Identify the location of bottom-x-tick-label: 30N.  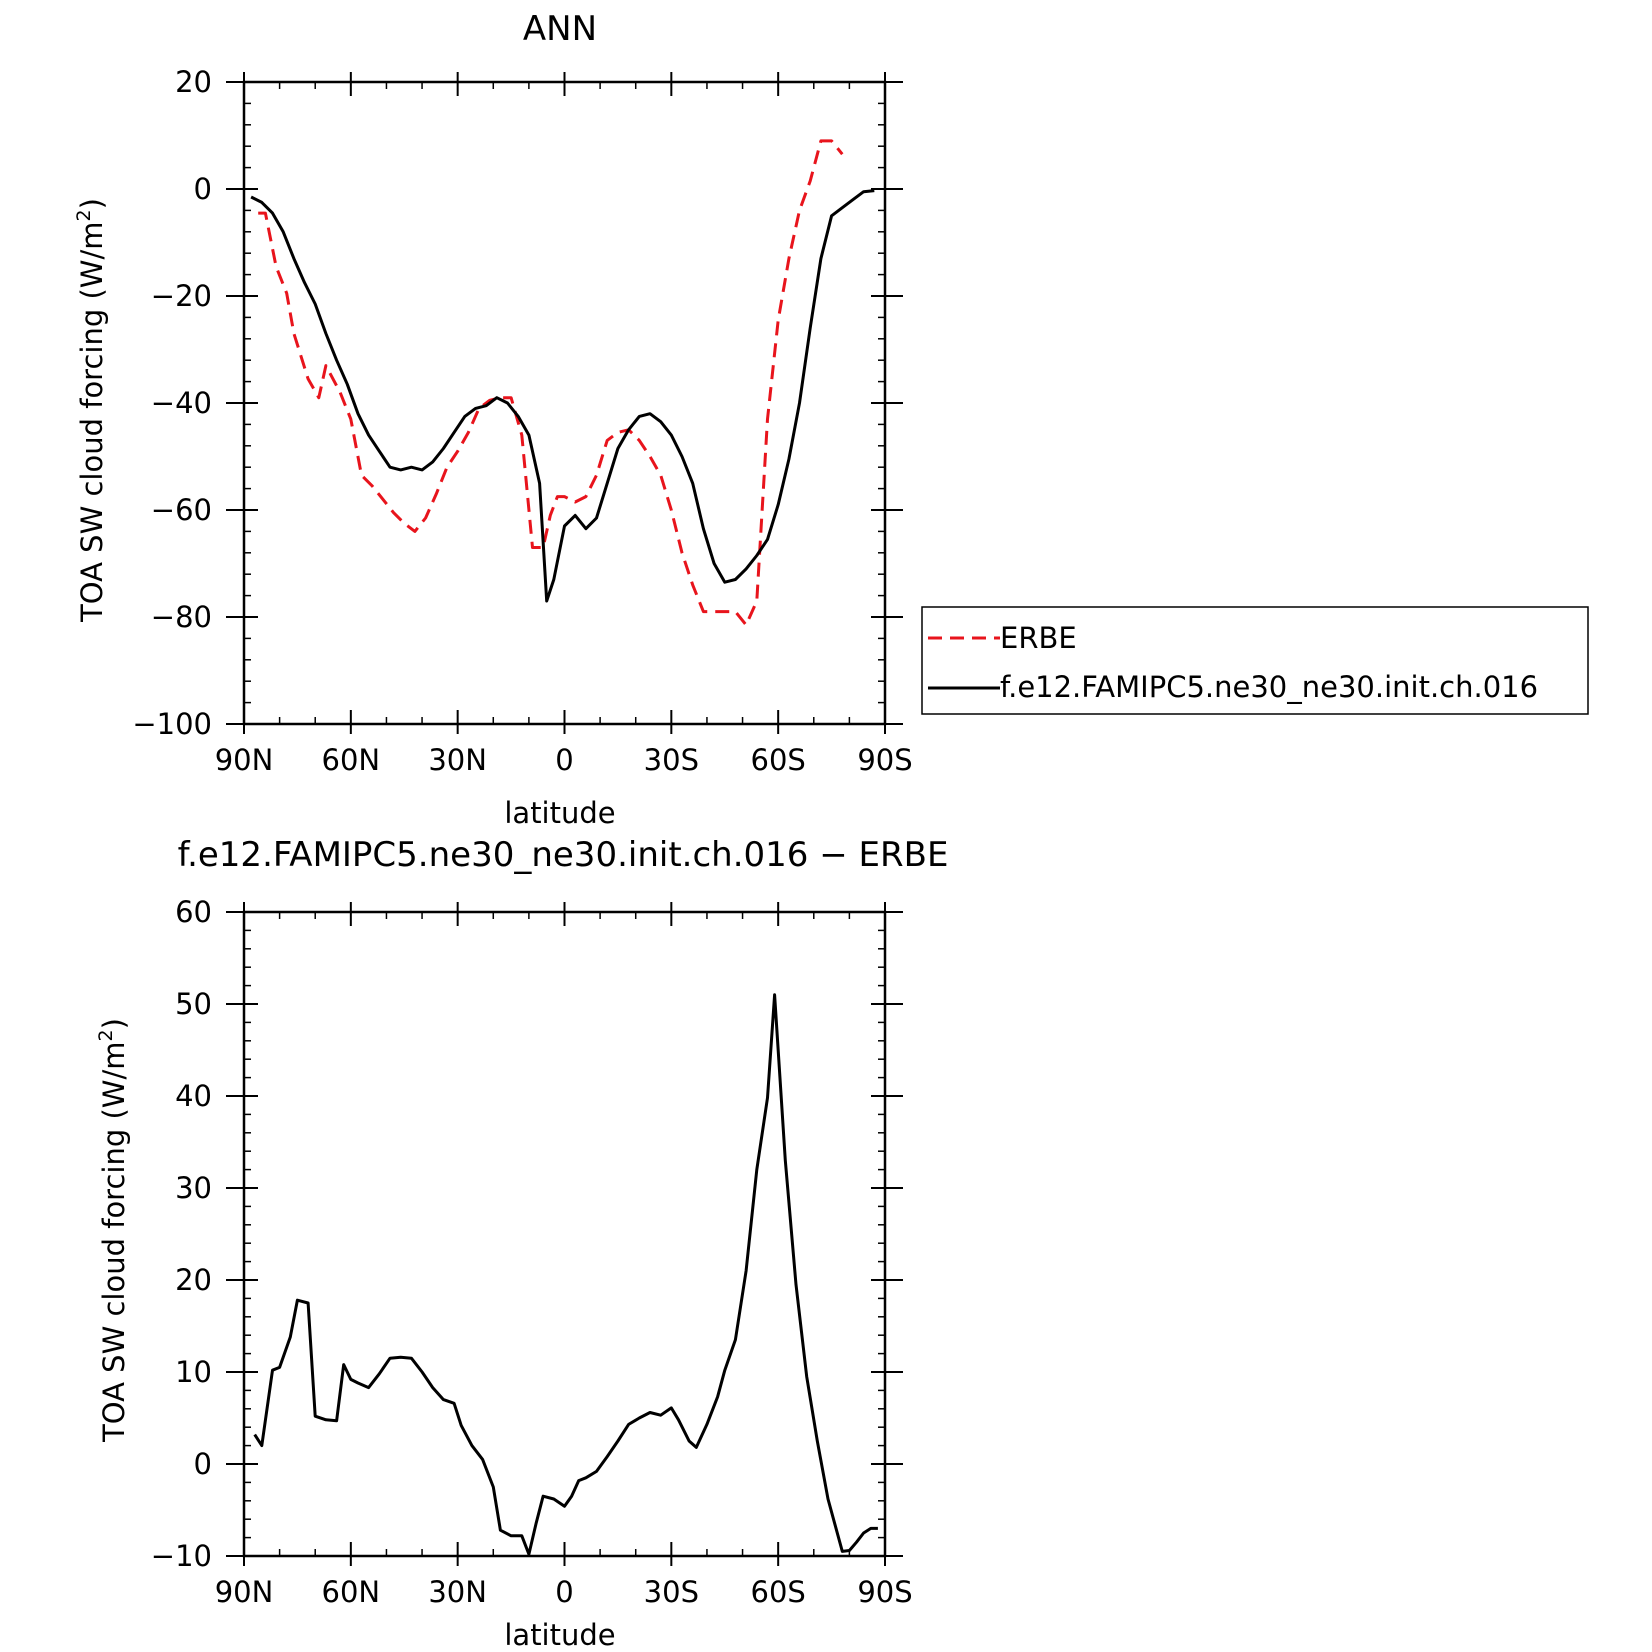
(457, 1592).